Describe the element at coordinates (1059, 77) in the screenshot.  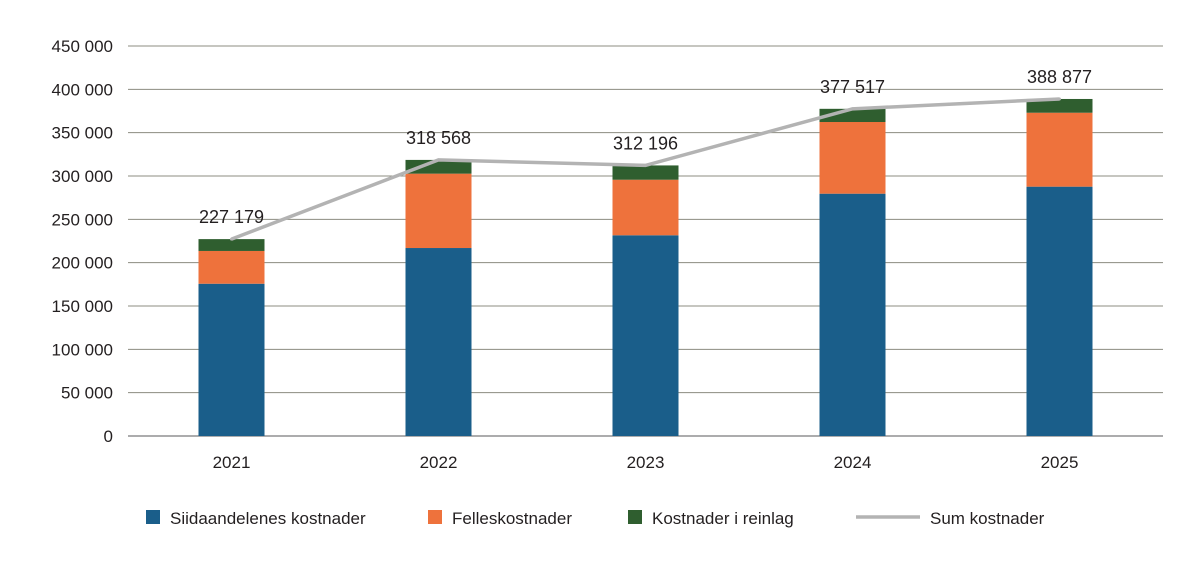
I see `data-label: 388 877` at that location.